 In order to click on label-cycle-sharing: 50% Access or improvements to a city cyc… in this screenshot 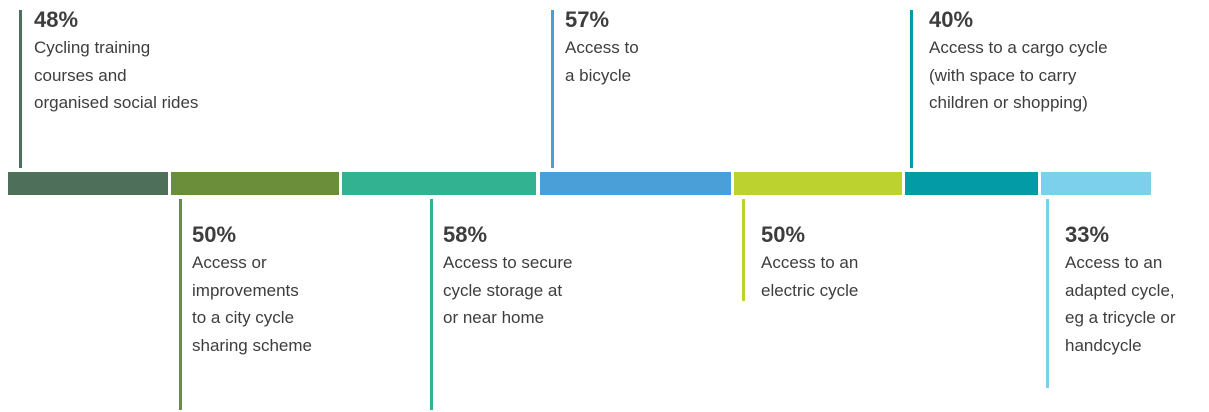, I will do `click(252, 291)`.